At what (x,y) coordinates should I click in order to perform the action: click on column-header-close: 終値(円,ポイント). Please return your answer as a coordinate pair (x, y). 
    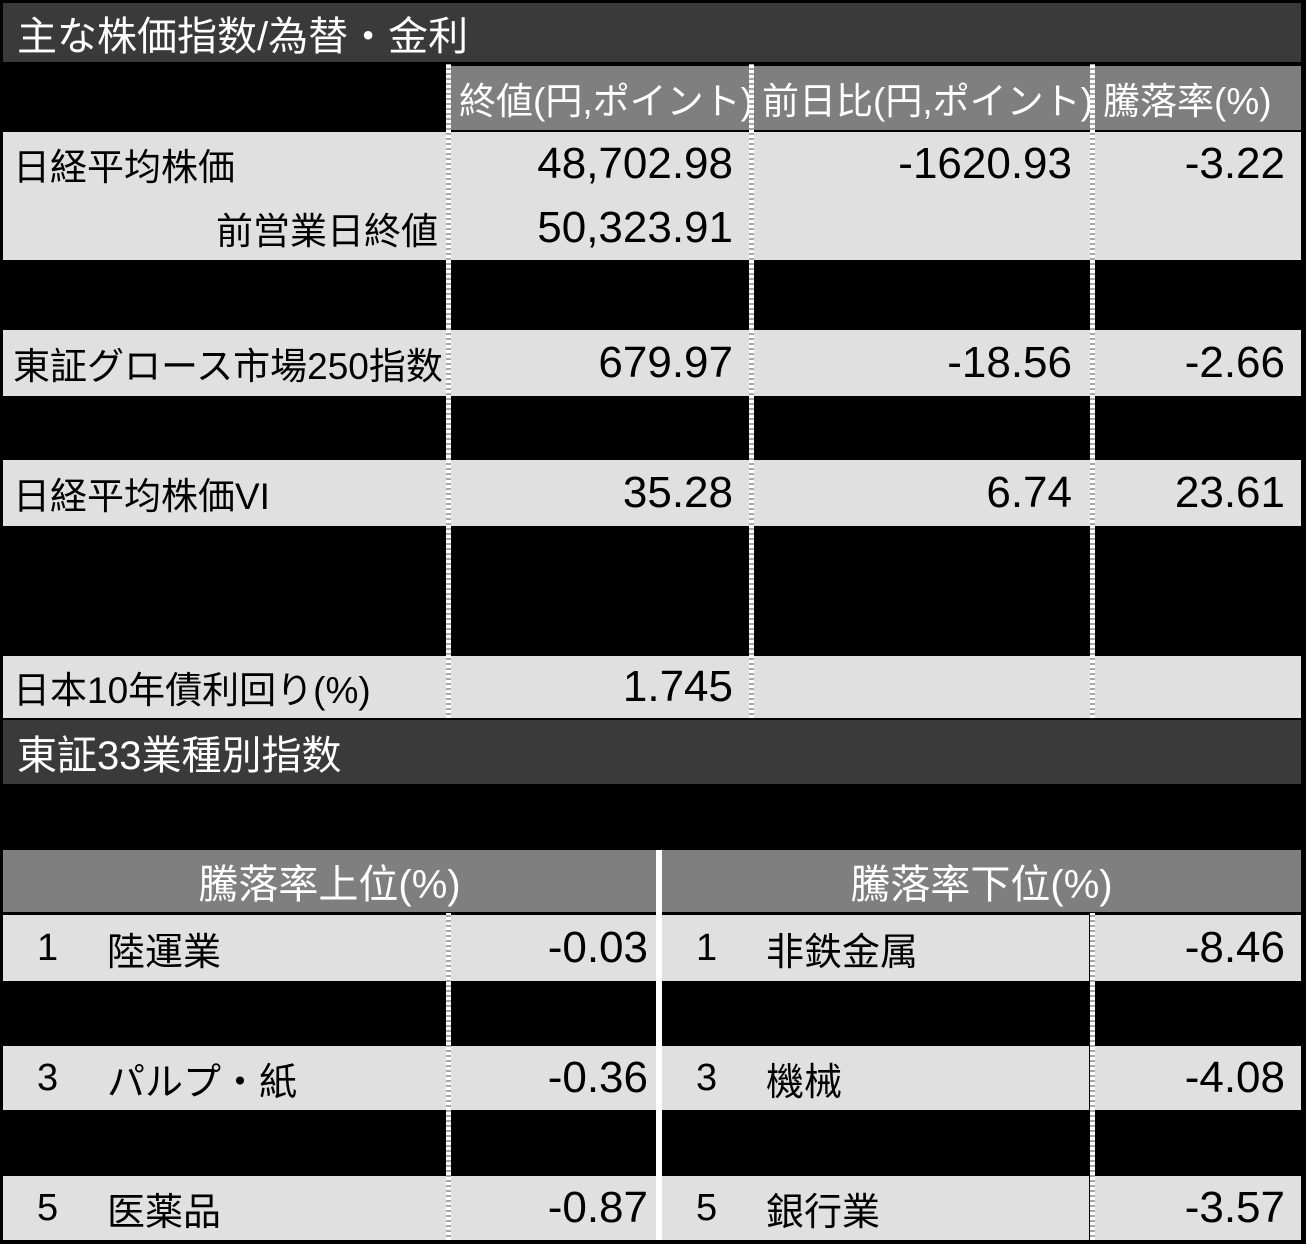
    Looking at the image, I should click on (600, 98).